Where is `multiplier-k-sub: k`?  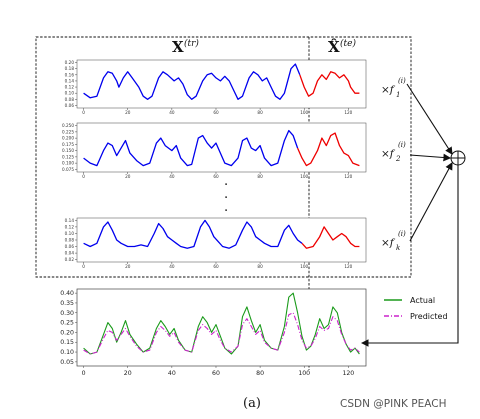 multiplier-k-sub: k is located at coordinates (398, 248).